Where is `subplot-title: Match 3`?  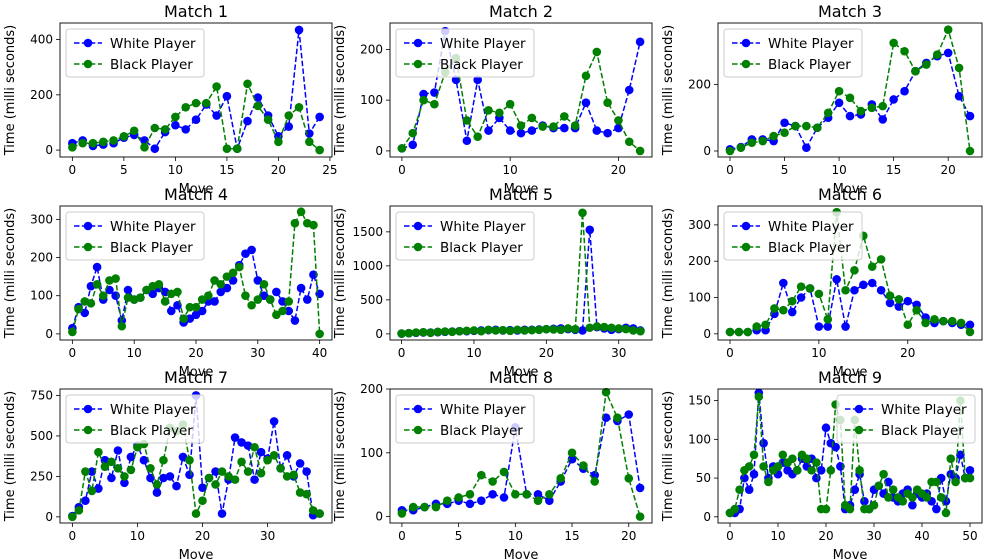
subplot-title: Match 3 is located at coordinates (850, 11).